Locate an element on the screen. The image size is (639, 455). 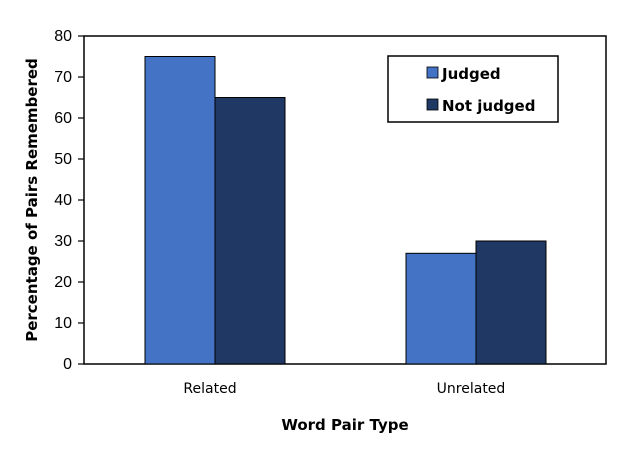
x-axis: Related Unrelated is located at coordinates (344, 389).